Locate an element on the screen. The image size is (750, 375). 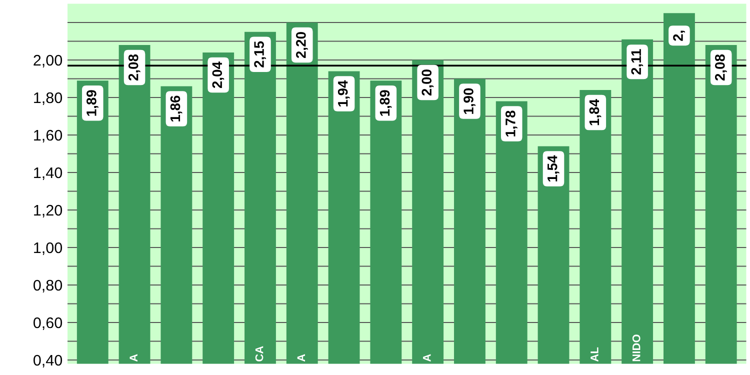
data-label: 1,86 is located at coordinates (176, 109).